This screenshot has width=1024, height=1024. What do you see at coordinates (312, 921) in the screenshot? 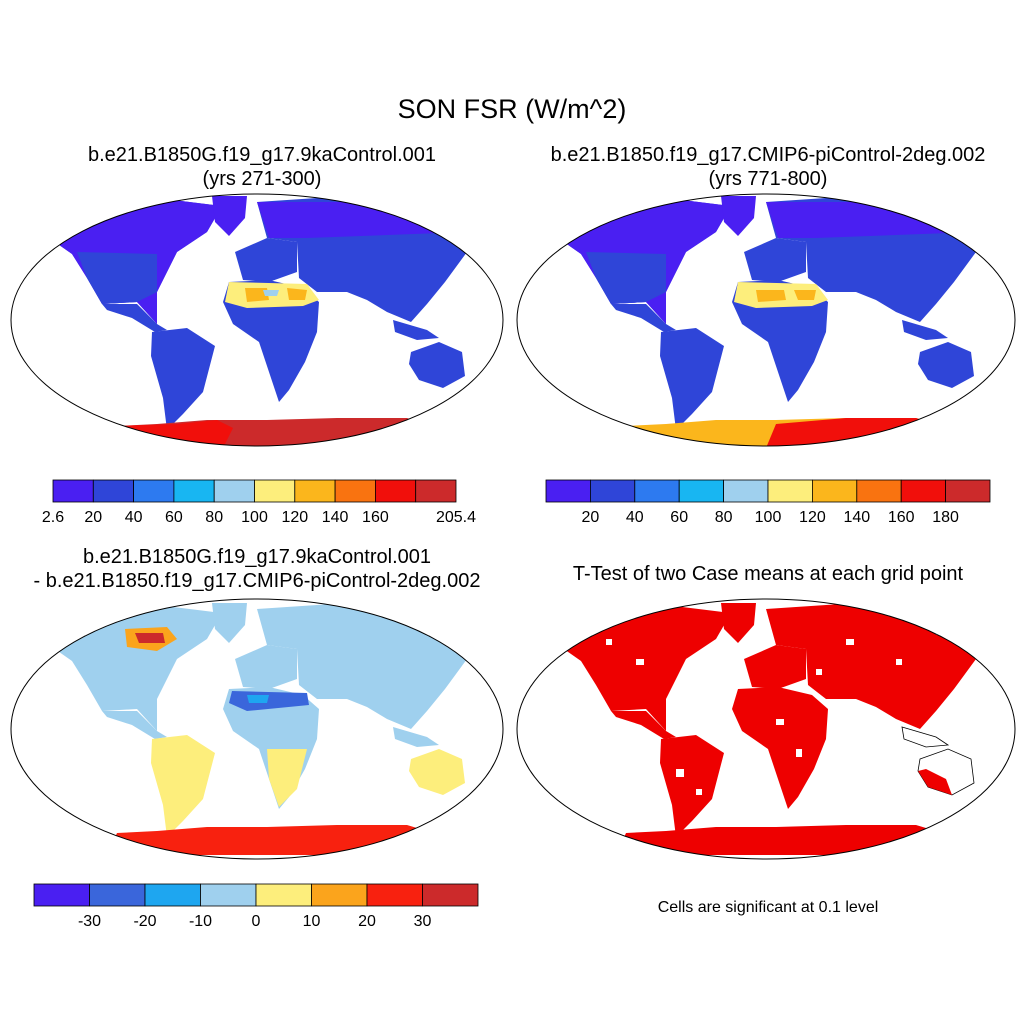
I see `colorbar-3-label: 10` at bounding box center [312, 921].